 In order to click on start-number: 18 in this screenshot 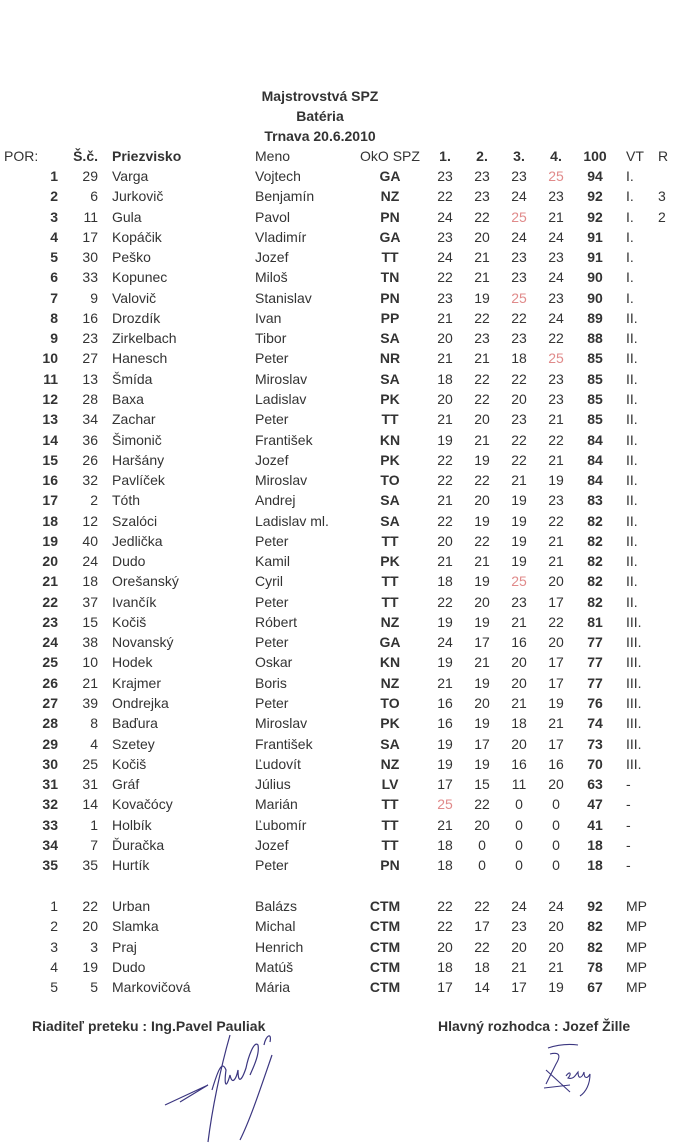, I will do `click(90, 581)`.